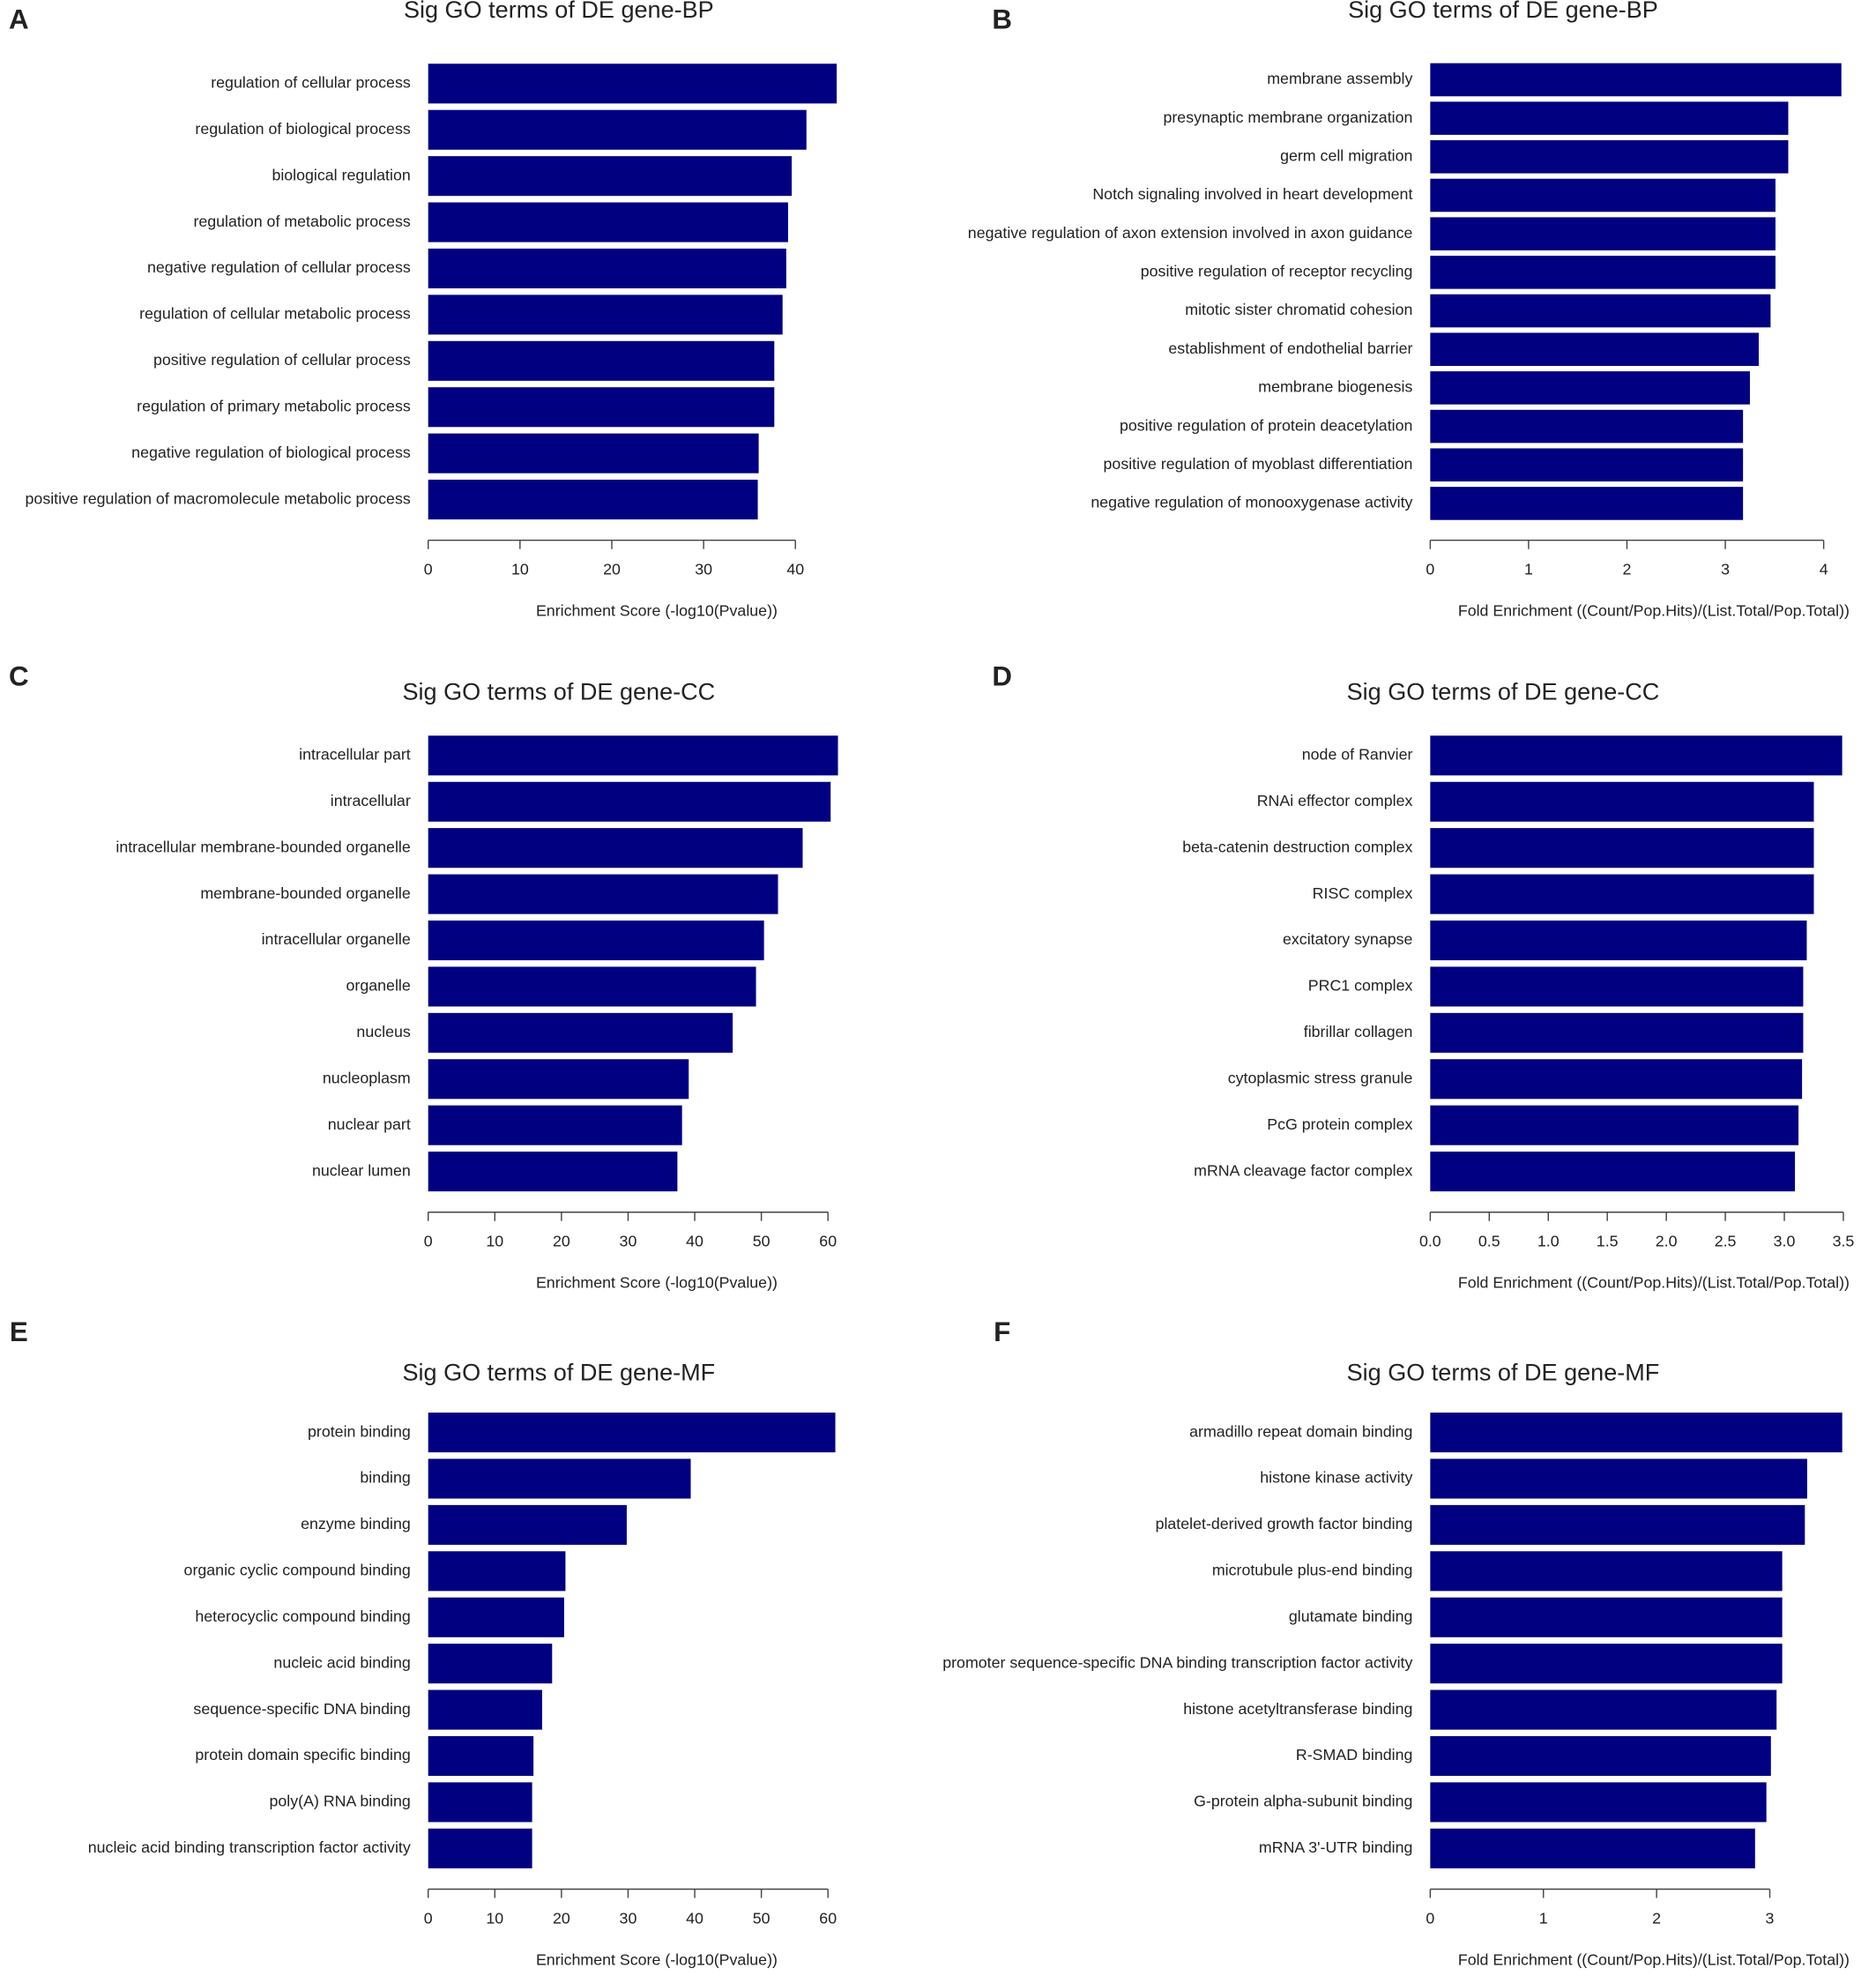 Image resolution: width=1876 pixels, height=1976 pixels. Describe the element at coordinates (1339, 78) in the screenshot. I see `y-tick-label: membrane assembly` at that location.